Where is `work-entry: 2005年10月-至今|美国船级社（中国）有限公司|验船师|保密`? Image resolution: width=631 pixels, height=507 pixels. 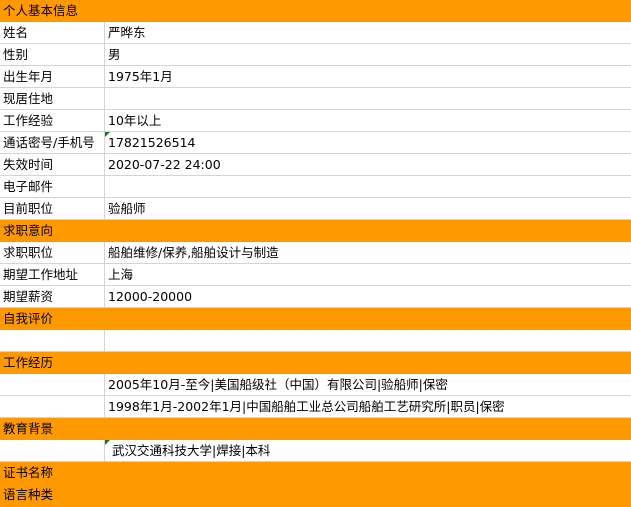
work-entry: 2005年10月-至今|美国船级社（中国）有限公司|验船师|保密 is located at coordinates (278, 384).